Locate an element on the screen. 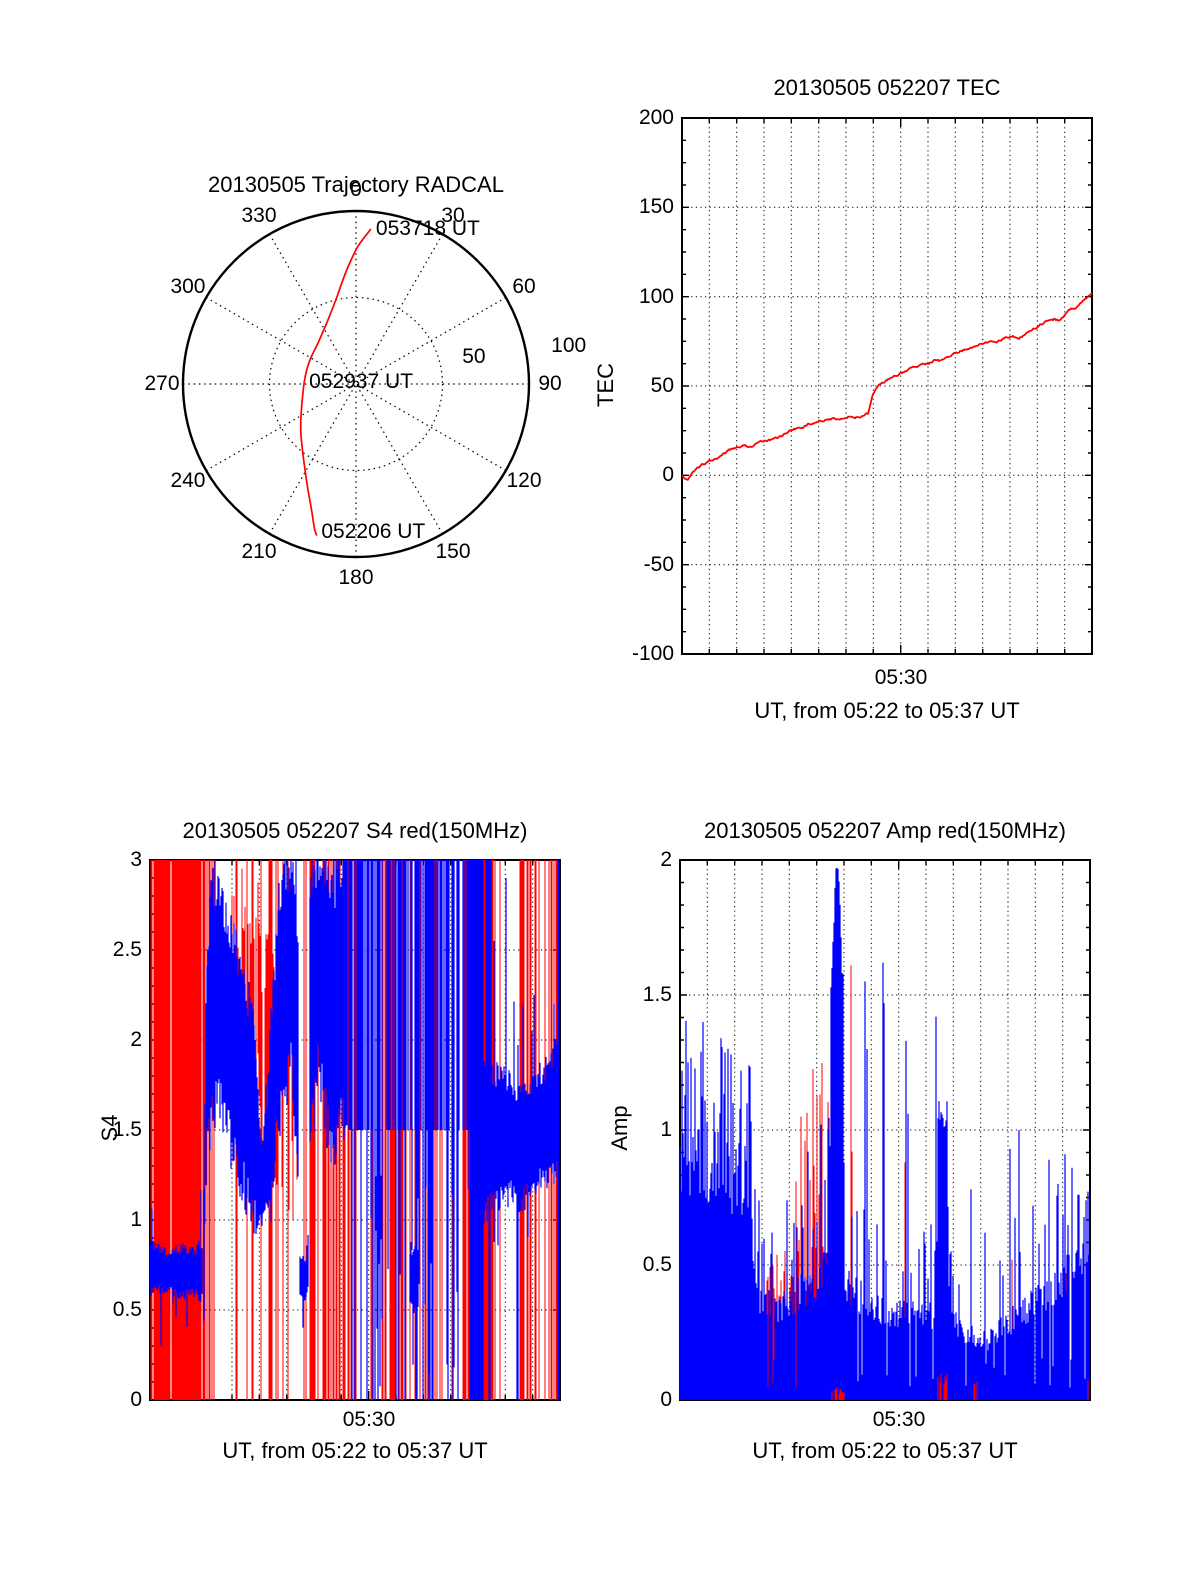  amp-xlabel: UT, from 05:22 to 05:37 UT is located at coordinates (885, 1450).